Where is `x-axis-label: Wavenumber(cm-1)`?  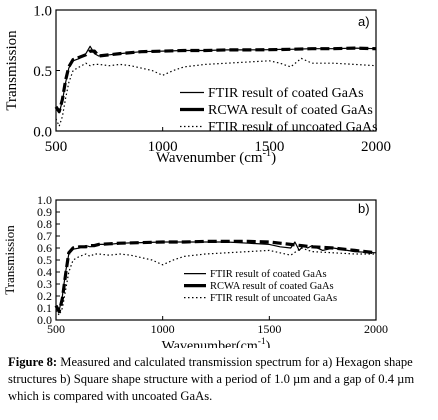
x-axis-label: Wavenumber(cm-1) is located at coordinates (216, 342).